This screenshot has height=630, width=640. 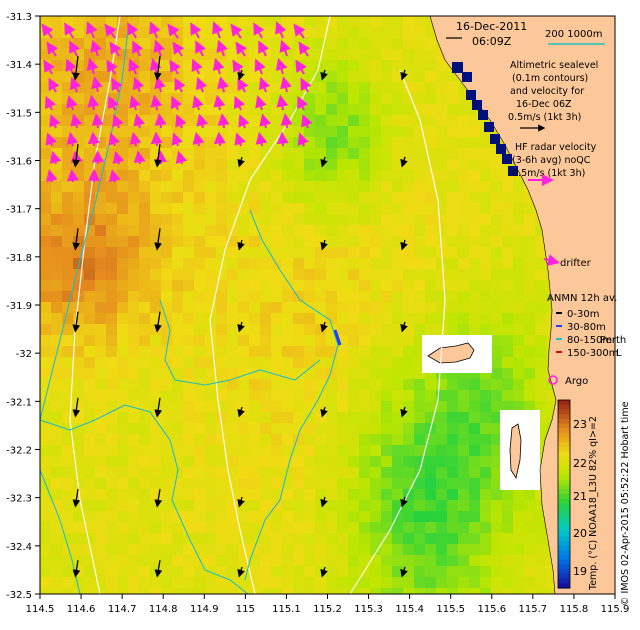 What do you see at coordinates (163, 609) in the screenshot?
I see `x-tick-label: 114.8` at bounding box center [163, 609].